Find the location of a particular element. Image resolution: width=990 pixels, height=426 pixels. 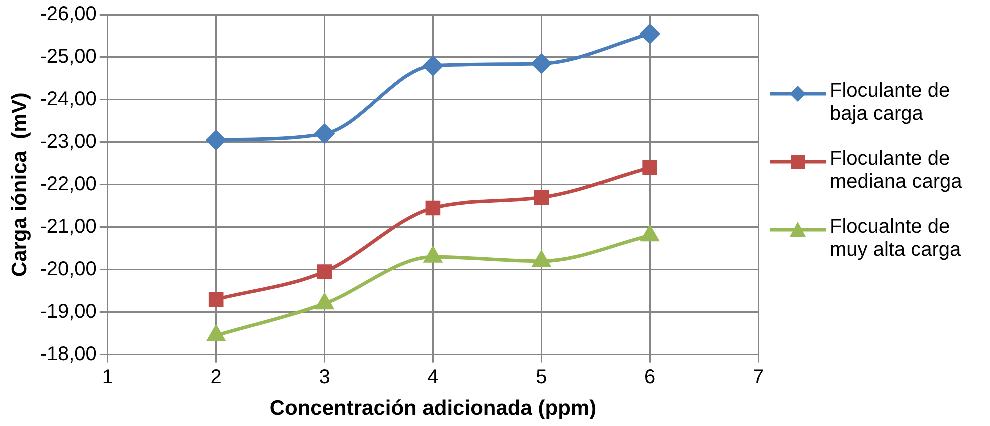

y-tick-label: -26,00 is located at coordinates (68, 15).